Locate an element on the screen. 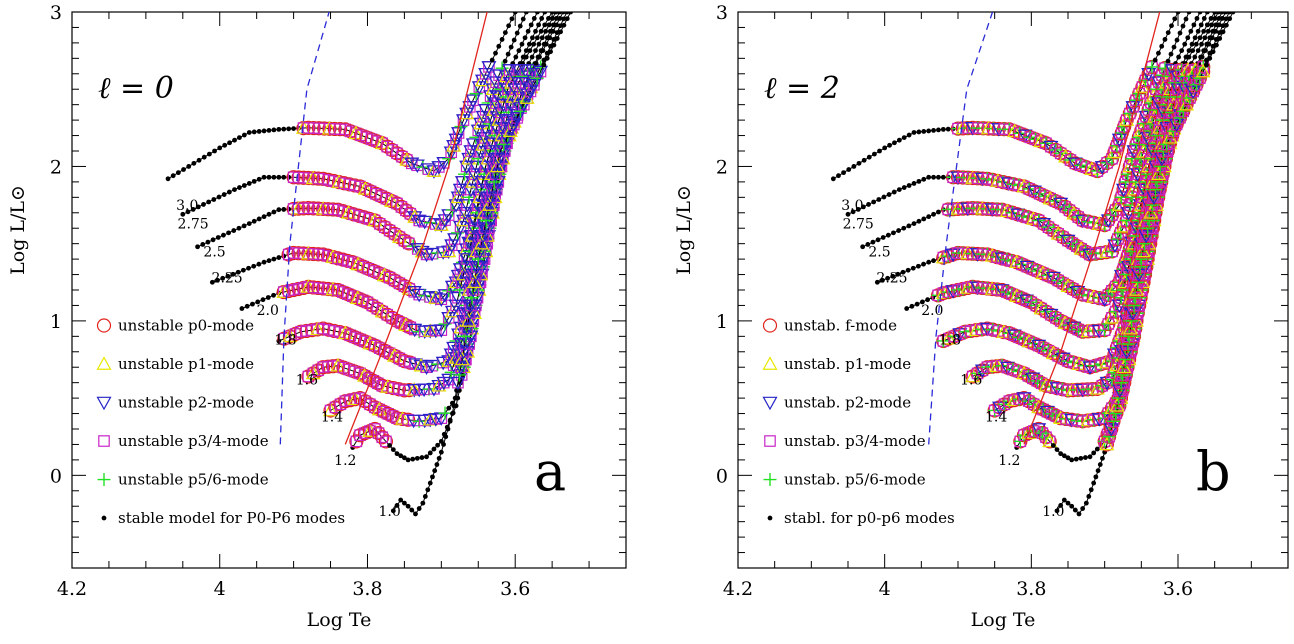 This screenshot has height=644, width=1294. legend-marker-triangle-down is located at coordinates (104, 403).